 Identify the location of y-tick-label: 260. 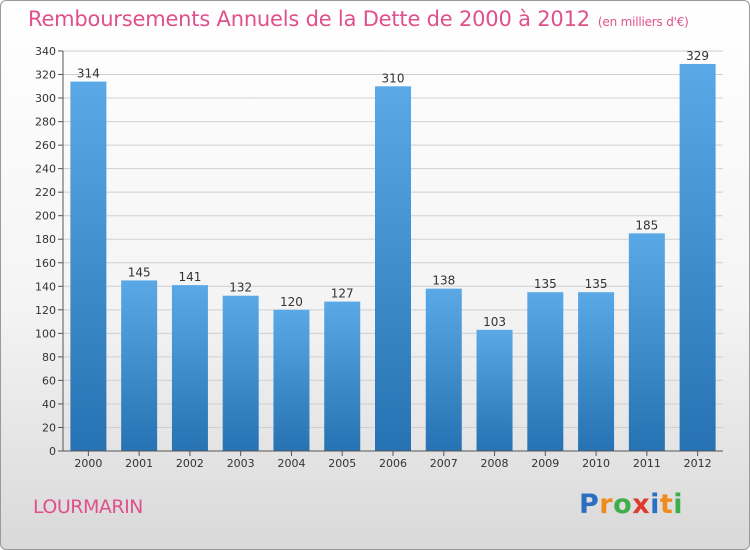
(45, 145).